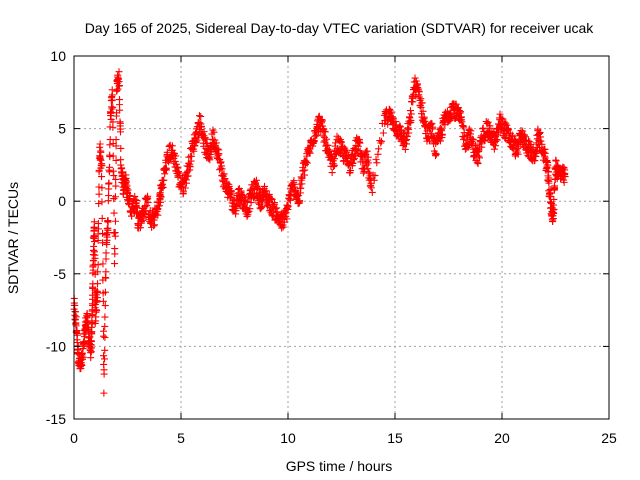 Image resolution: width=640 pixels, height=480 pixels. Describe the element at coordinates (395, 438) in the screenshot. I see `x-tick-label: 15` at that location.